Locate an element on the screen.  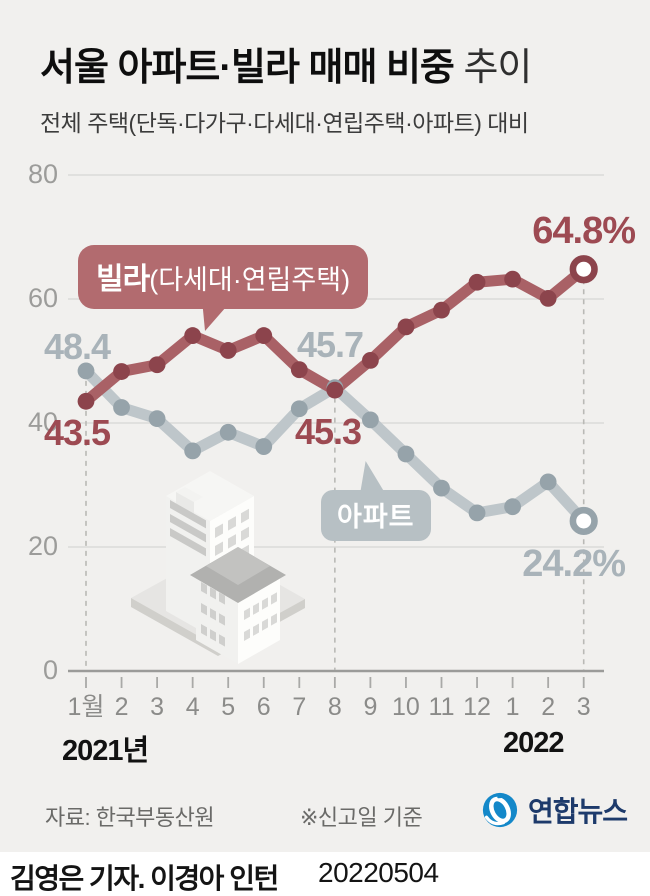
x-tick-label: 1월 is located at coordinates (86, 707).